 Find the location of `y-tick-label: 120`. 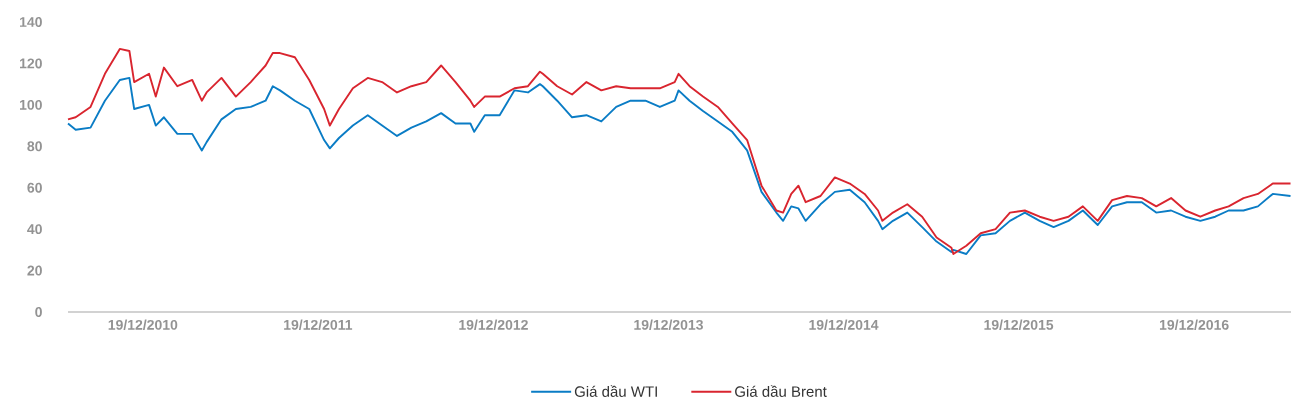

y-tick-label: 120 is located at coordinates (31, 63).